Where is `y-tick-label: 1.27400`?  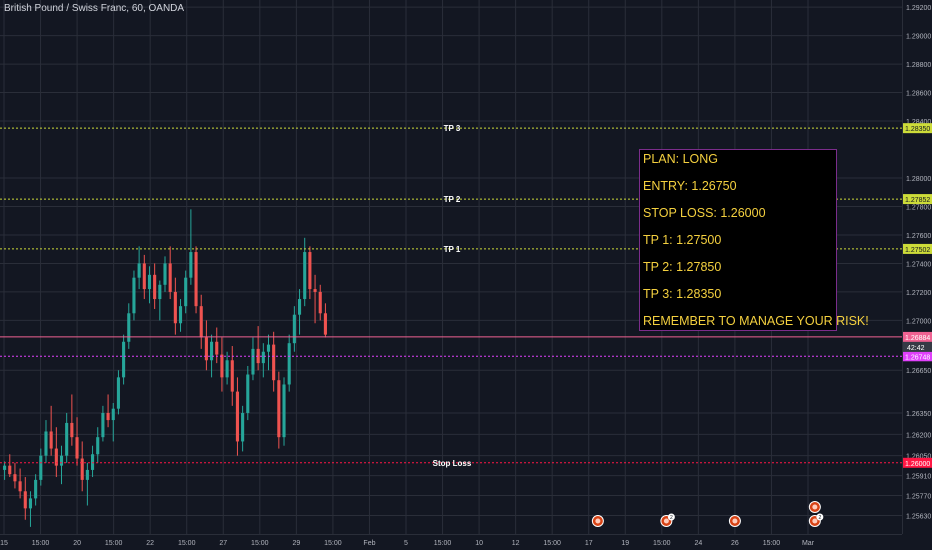
y-tick-label: 1.27400 is located at coordinates (918, 264).